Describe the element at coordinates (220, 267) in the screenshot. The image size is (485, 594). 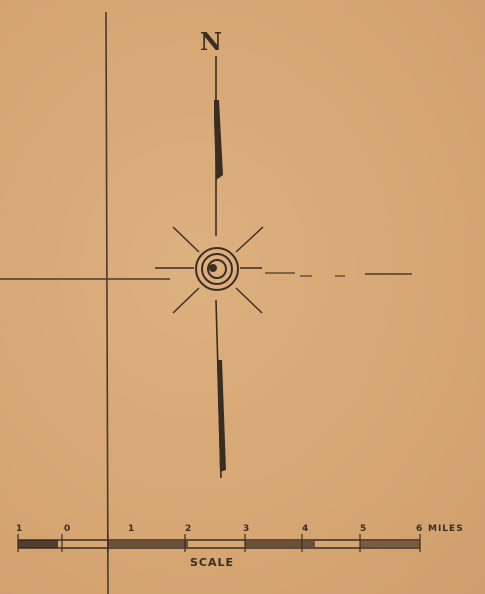
I see `north-arrow-icon` at that location.